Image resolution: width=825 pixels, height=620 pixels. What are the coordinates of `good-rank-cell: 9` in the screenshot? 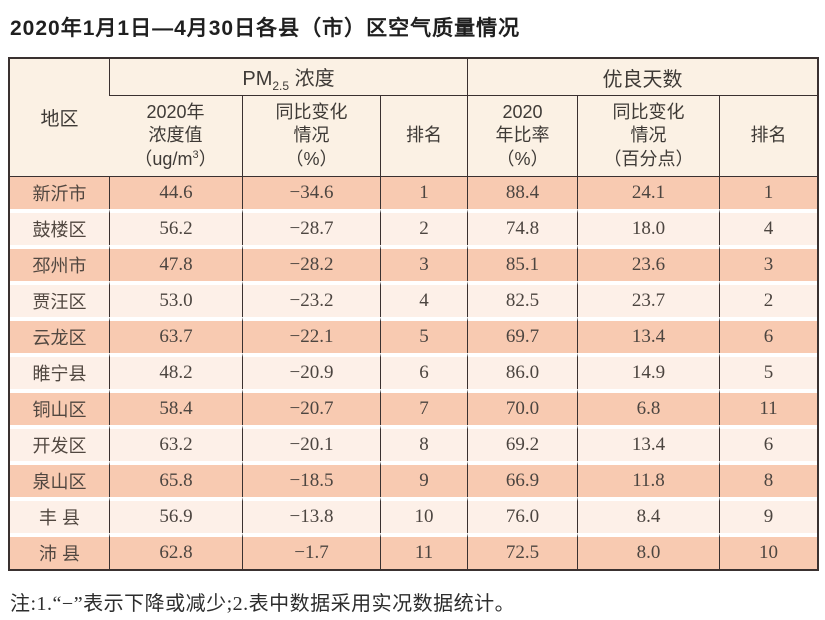 It's located at (768, 515).